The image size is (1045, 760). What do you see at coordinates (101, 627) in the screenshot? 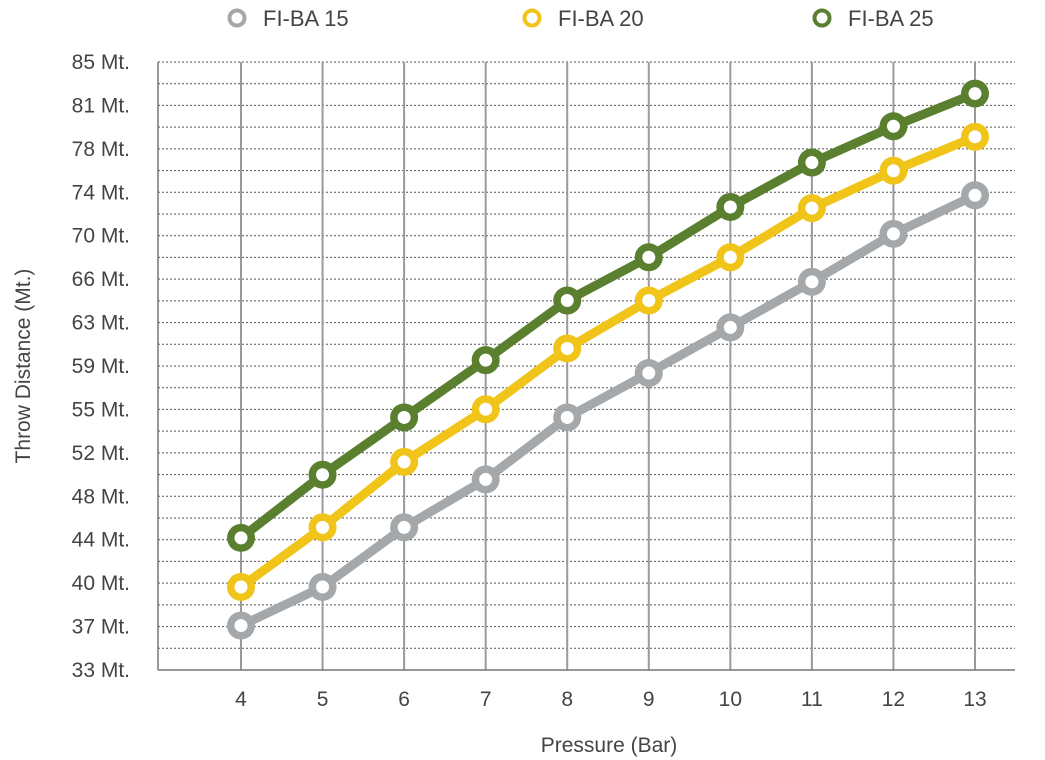
I see `y-tick-label: 37 Mt.` at bounding box center [101, 627].